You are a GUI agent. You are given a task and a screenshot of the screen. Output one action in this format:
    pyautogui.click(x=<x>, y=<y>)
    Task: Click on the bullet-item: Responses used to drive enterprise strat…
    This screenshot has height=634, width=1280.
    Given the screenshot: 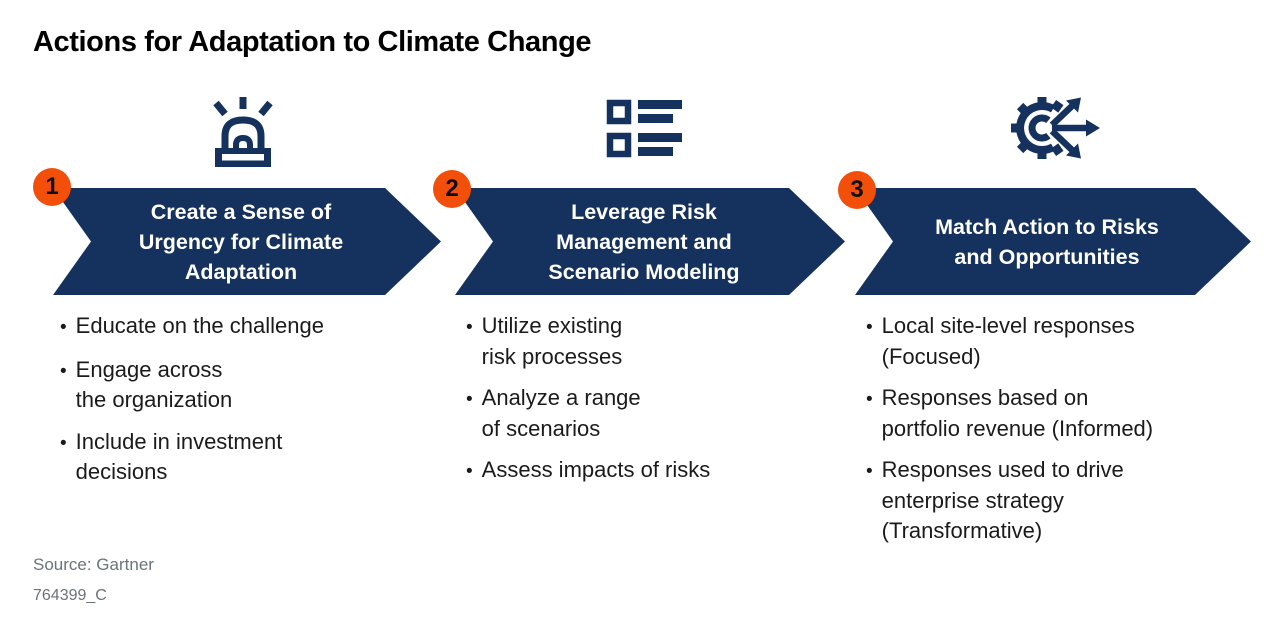 What is the action you would take?
    pyautogui.click(x=1066, y=501)
    